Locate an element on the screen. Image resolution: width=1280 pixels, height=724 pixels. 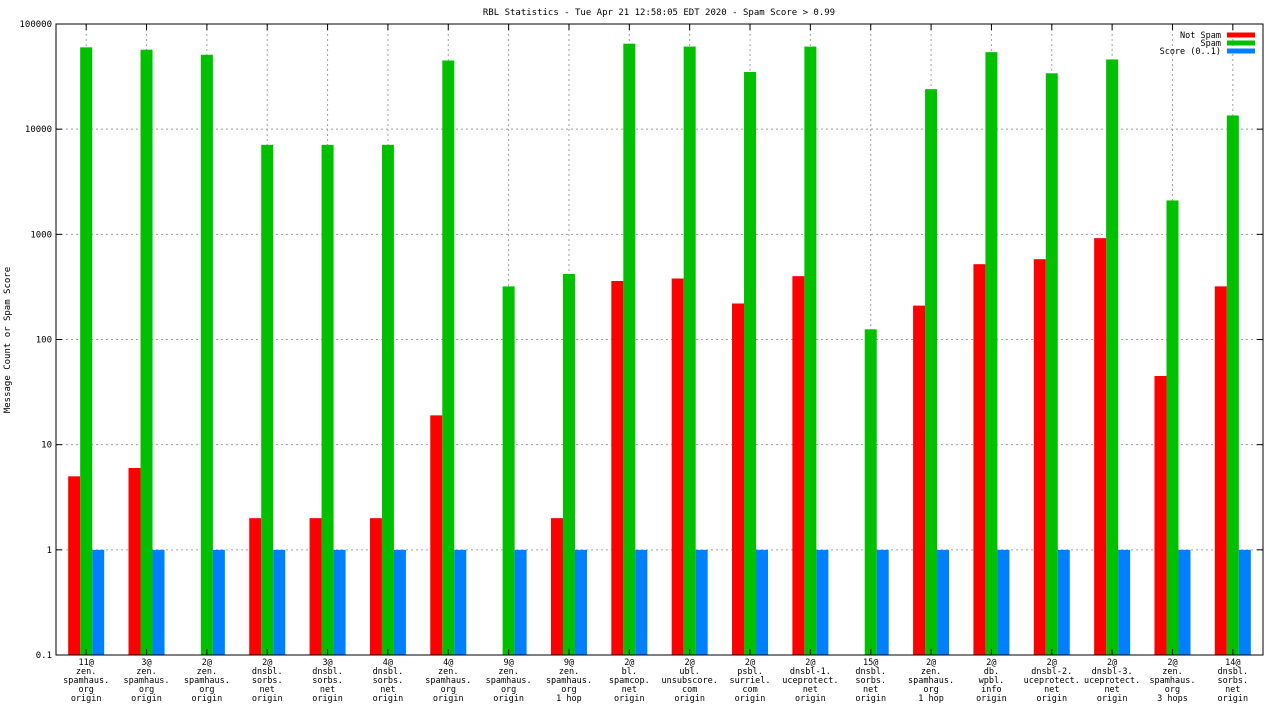
y-tick-label: 10 is located at coordinates (46, 446).